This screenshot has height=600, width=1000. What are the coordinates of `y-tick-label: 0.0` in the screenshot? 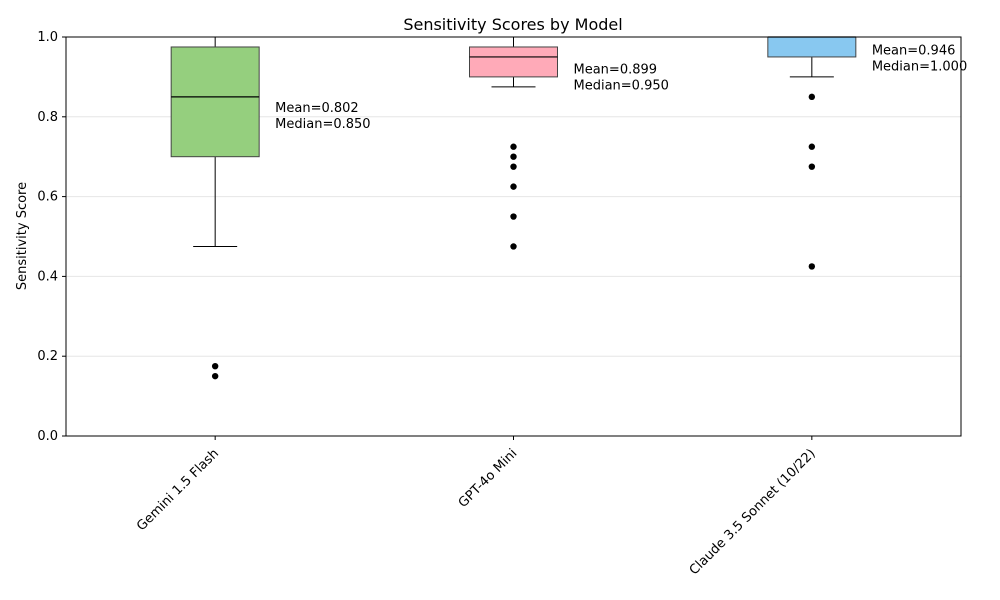 It's located at (47, 436).